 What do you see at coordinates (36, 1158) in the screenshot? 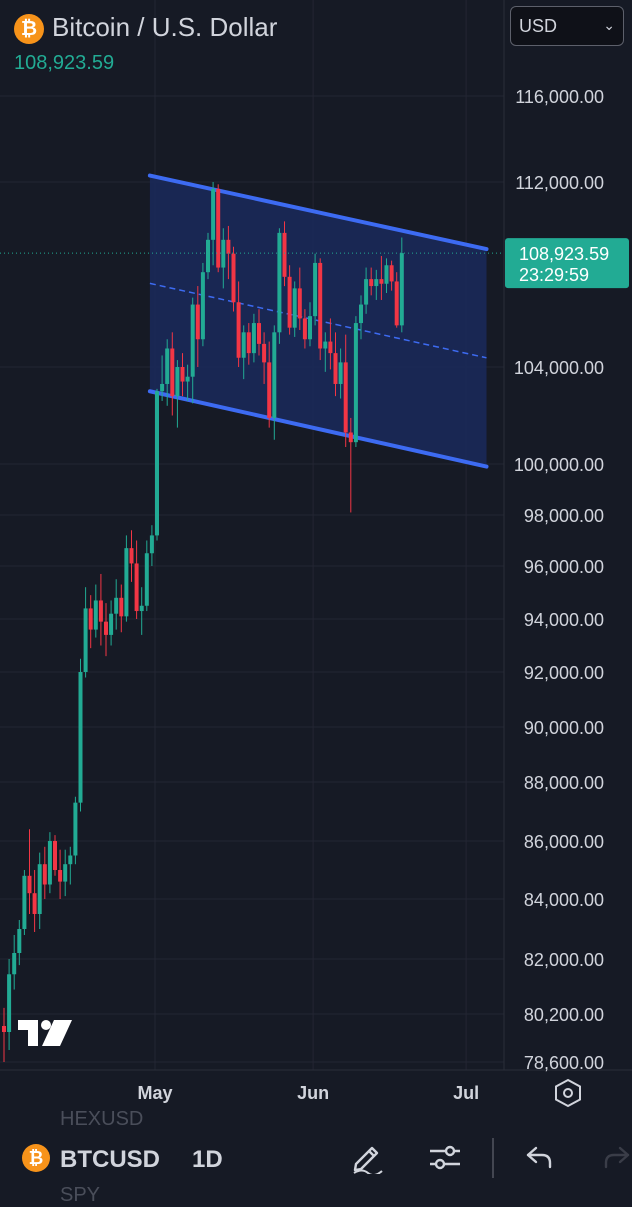
I see `bitcoin-icon: ₿` at bounding box center [36, 1158].